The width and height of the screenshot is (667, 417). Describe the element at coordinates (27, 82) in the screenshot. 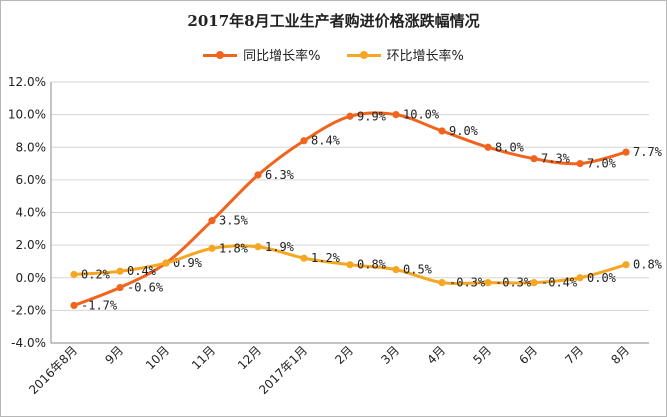

I see `y-tick-label: 12.0%` at that location.